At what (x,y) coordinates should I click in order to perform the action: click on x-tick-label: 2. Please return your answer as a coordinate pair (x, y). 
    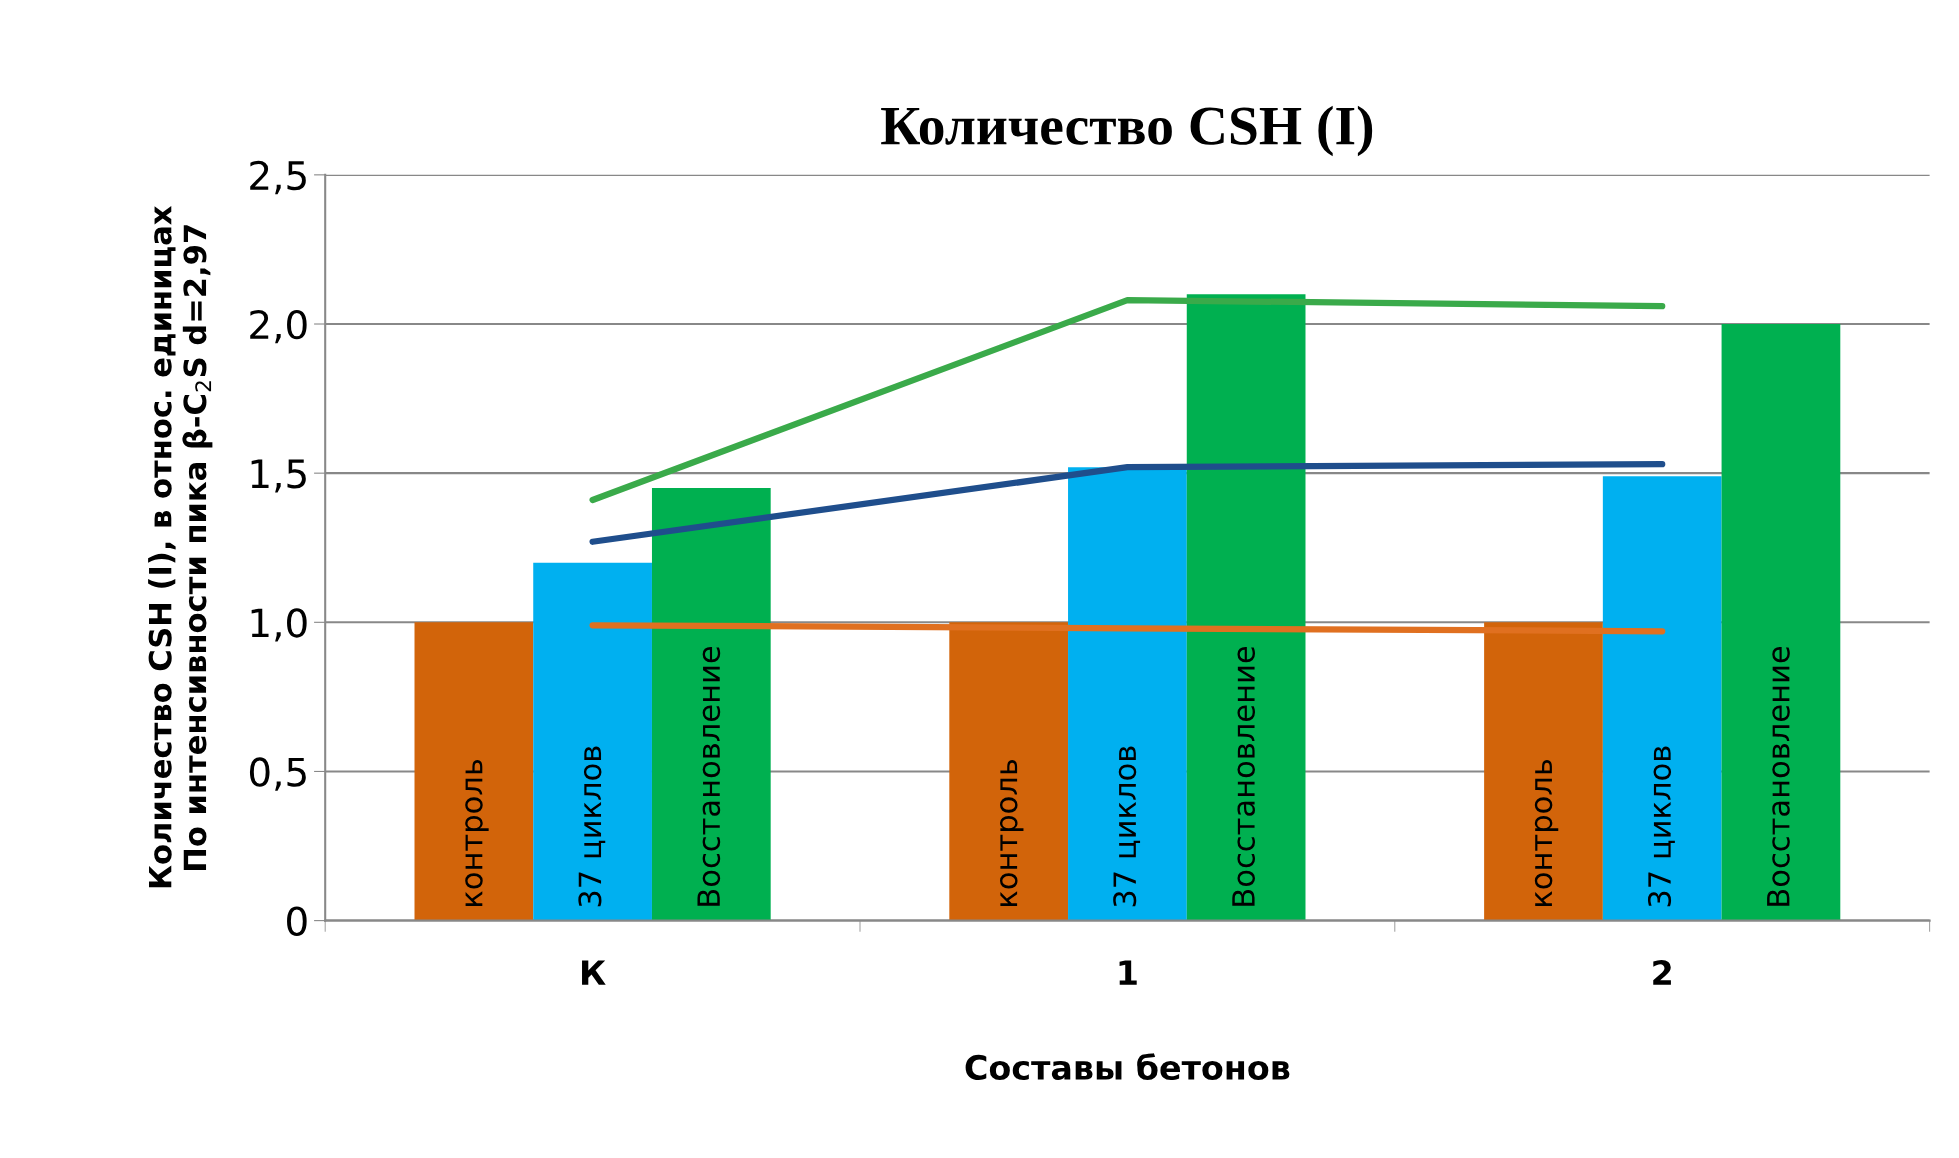
    Looking at the image, I should click on (1662, 972).